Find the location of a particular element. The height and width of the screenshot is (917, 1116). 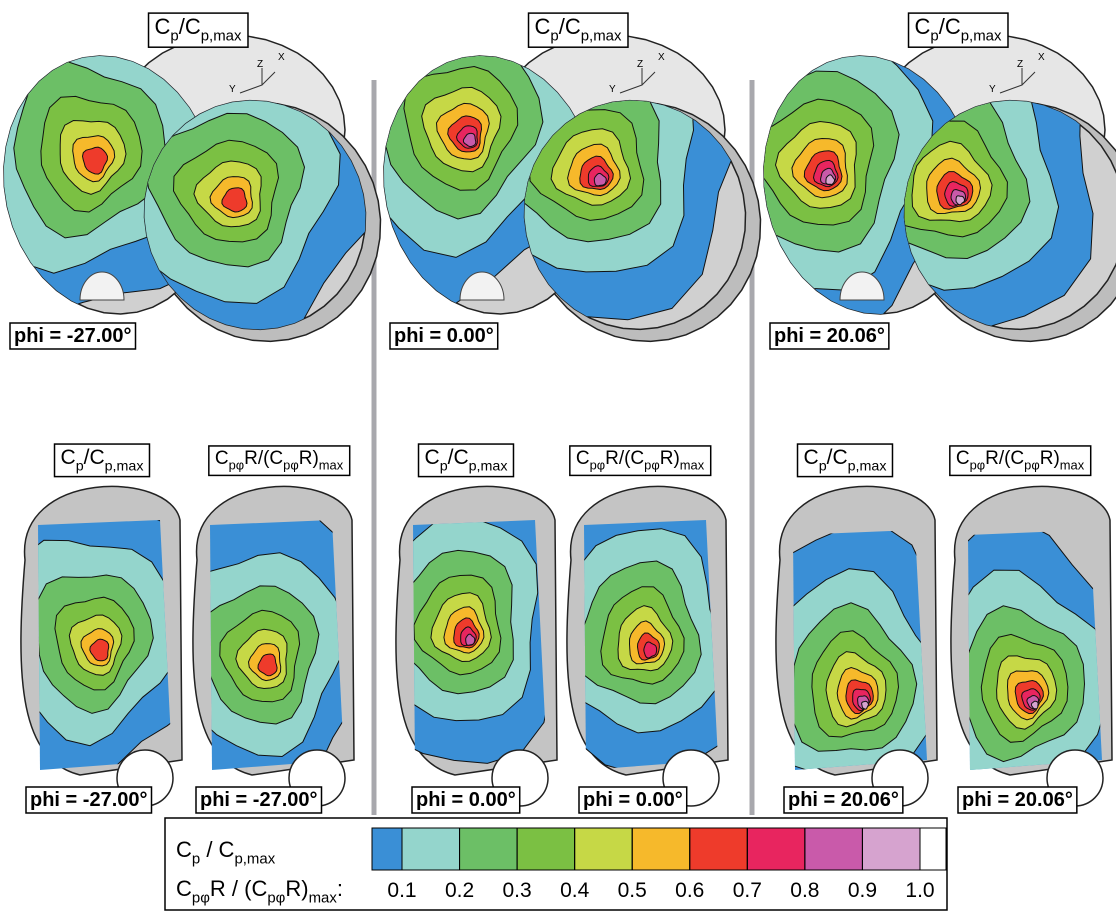

phi-label: phi = 20.06° is located at coordinates (843, 800).